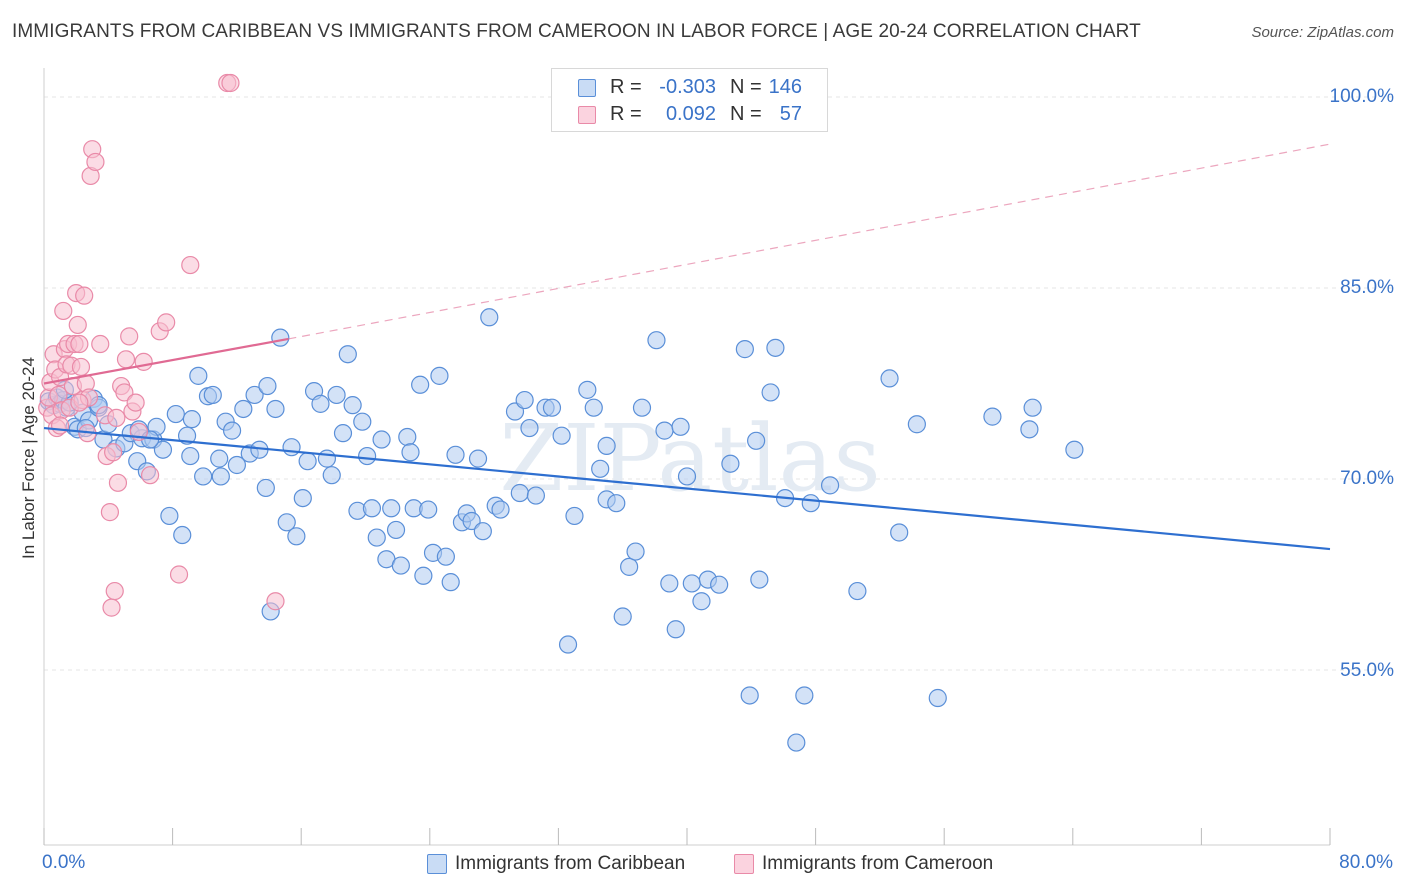 Image resolution: width=1406 pixels, height=892 pixels. What do you see at coordinates (1367, 478) in the screenshot?
I see `y-tick-label: 70.0%` at bounding box center [1367, 478].